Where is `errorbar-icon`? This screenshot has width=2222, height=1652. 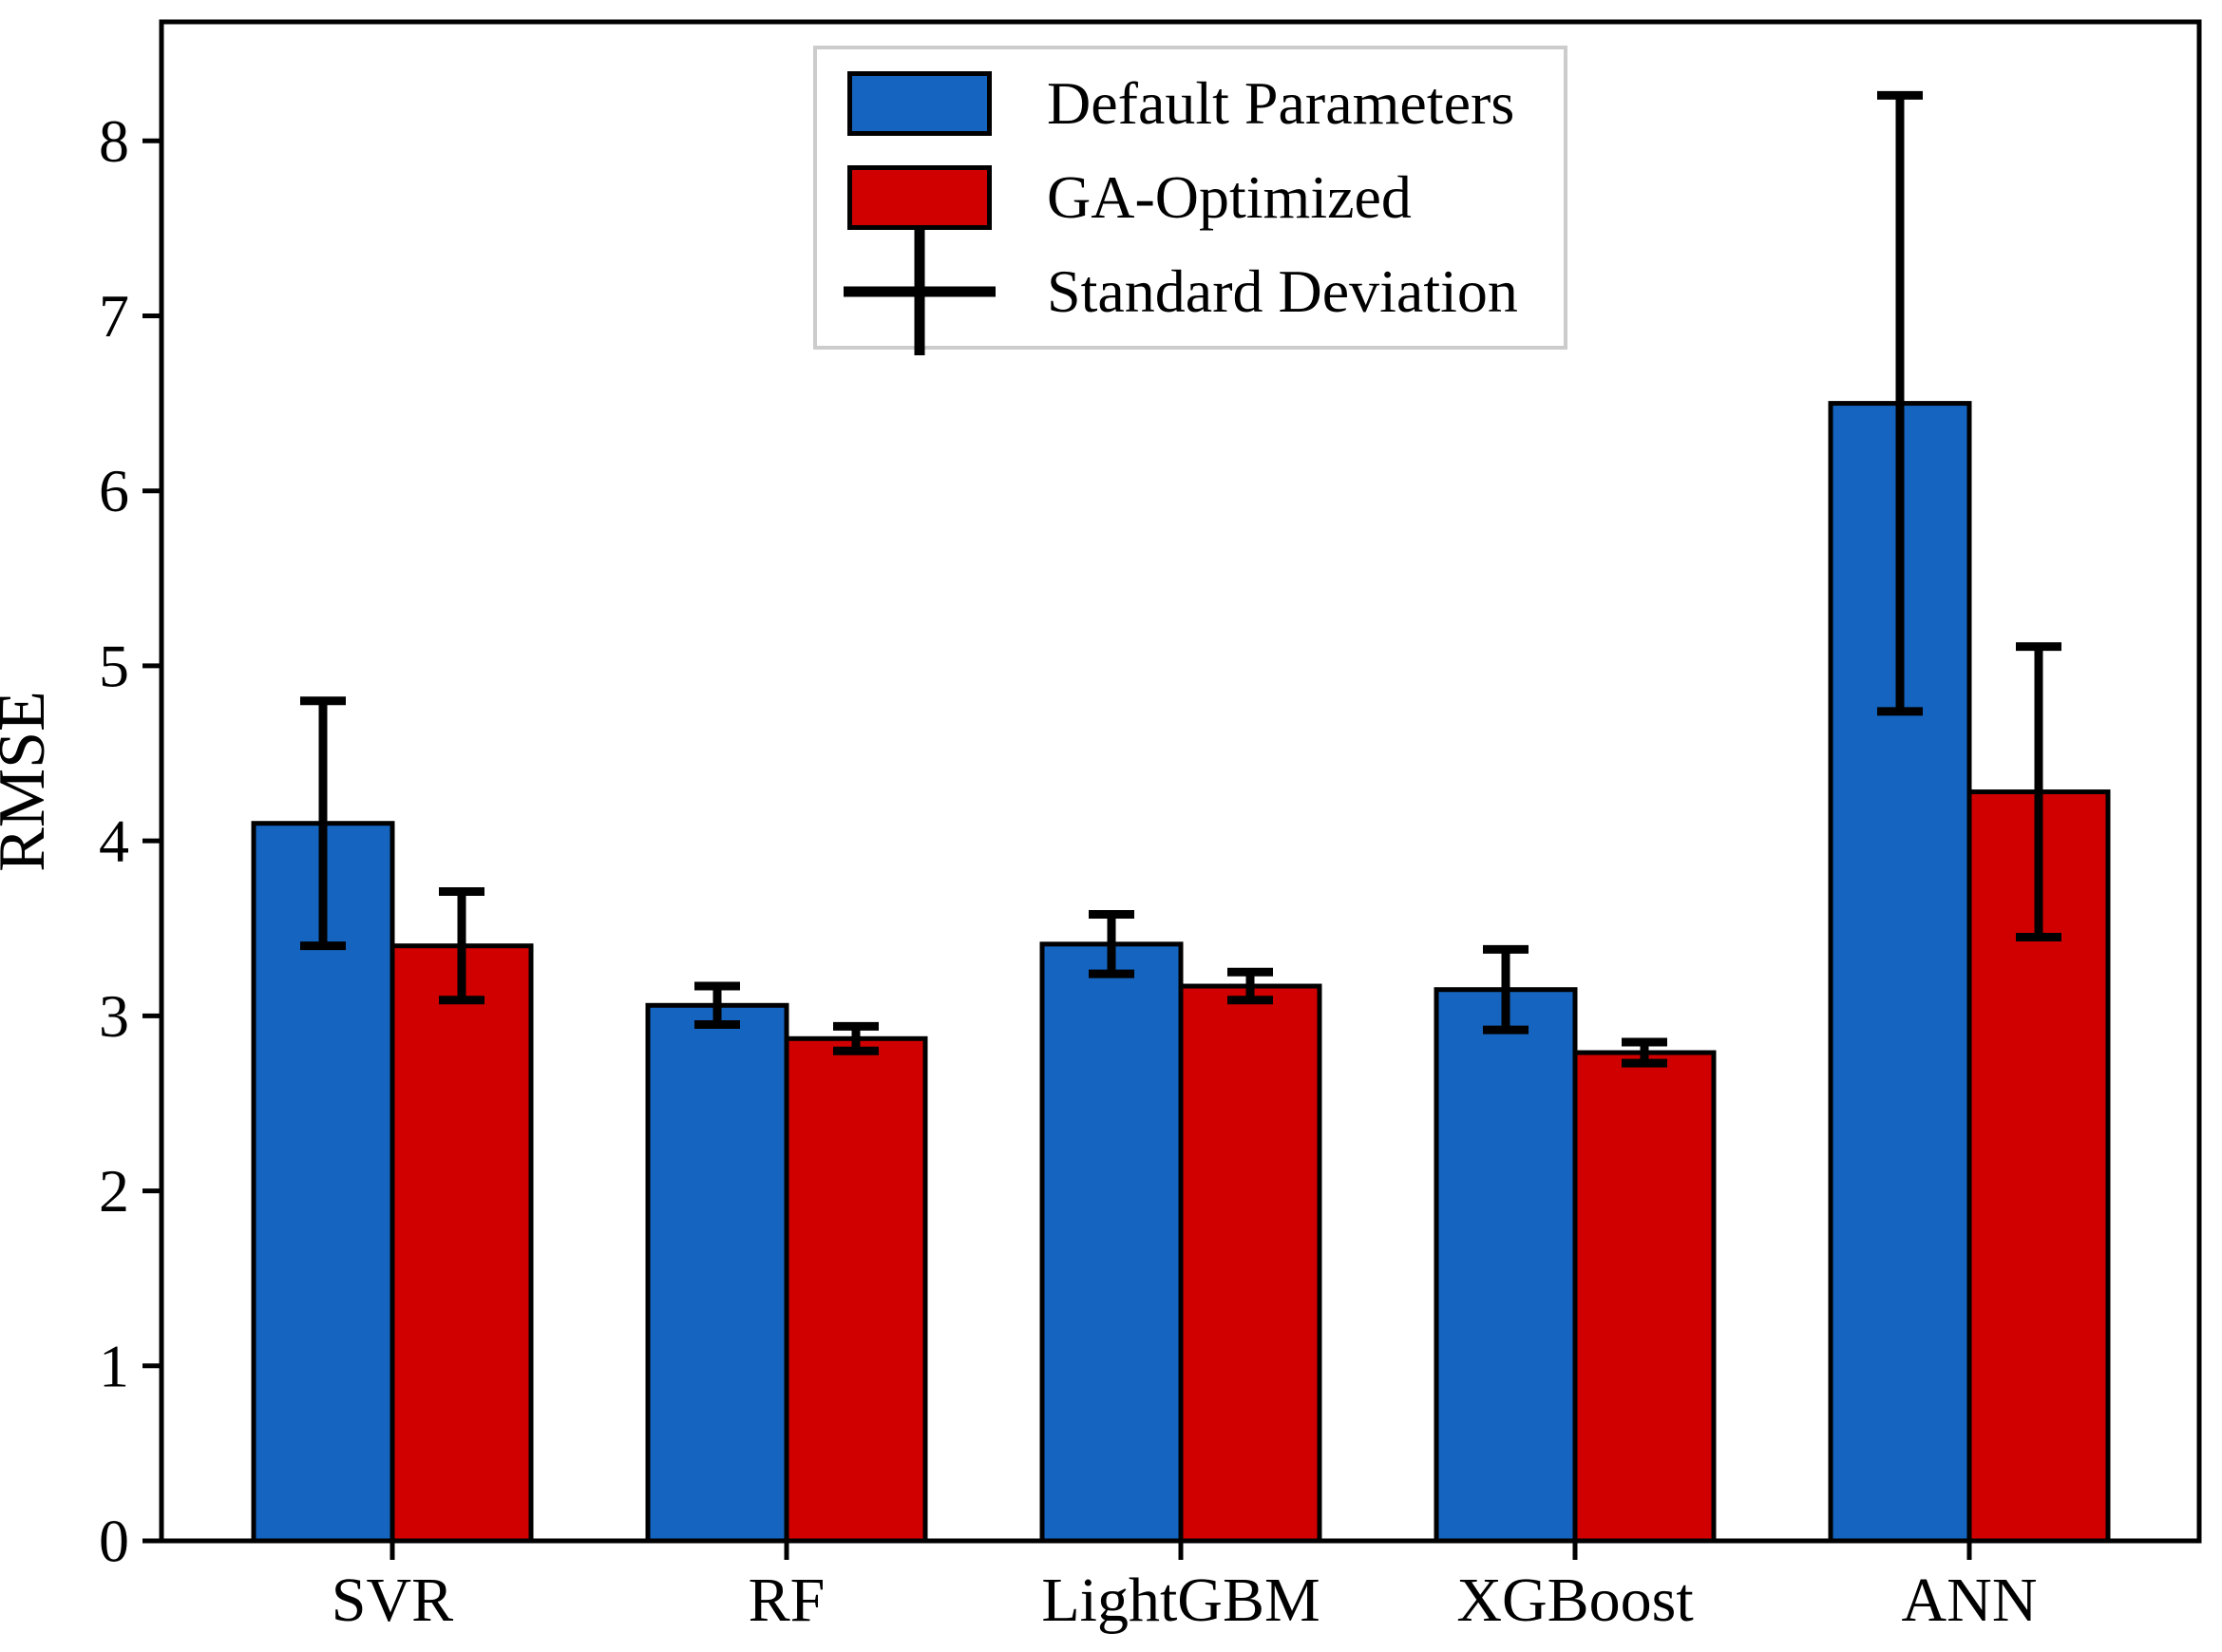 errorbar-icon is located at coordinates (920, 291).